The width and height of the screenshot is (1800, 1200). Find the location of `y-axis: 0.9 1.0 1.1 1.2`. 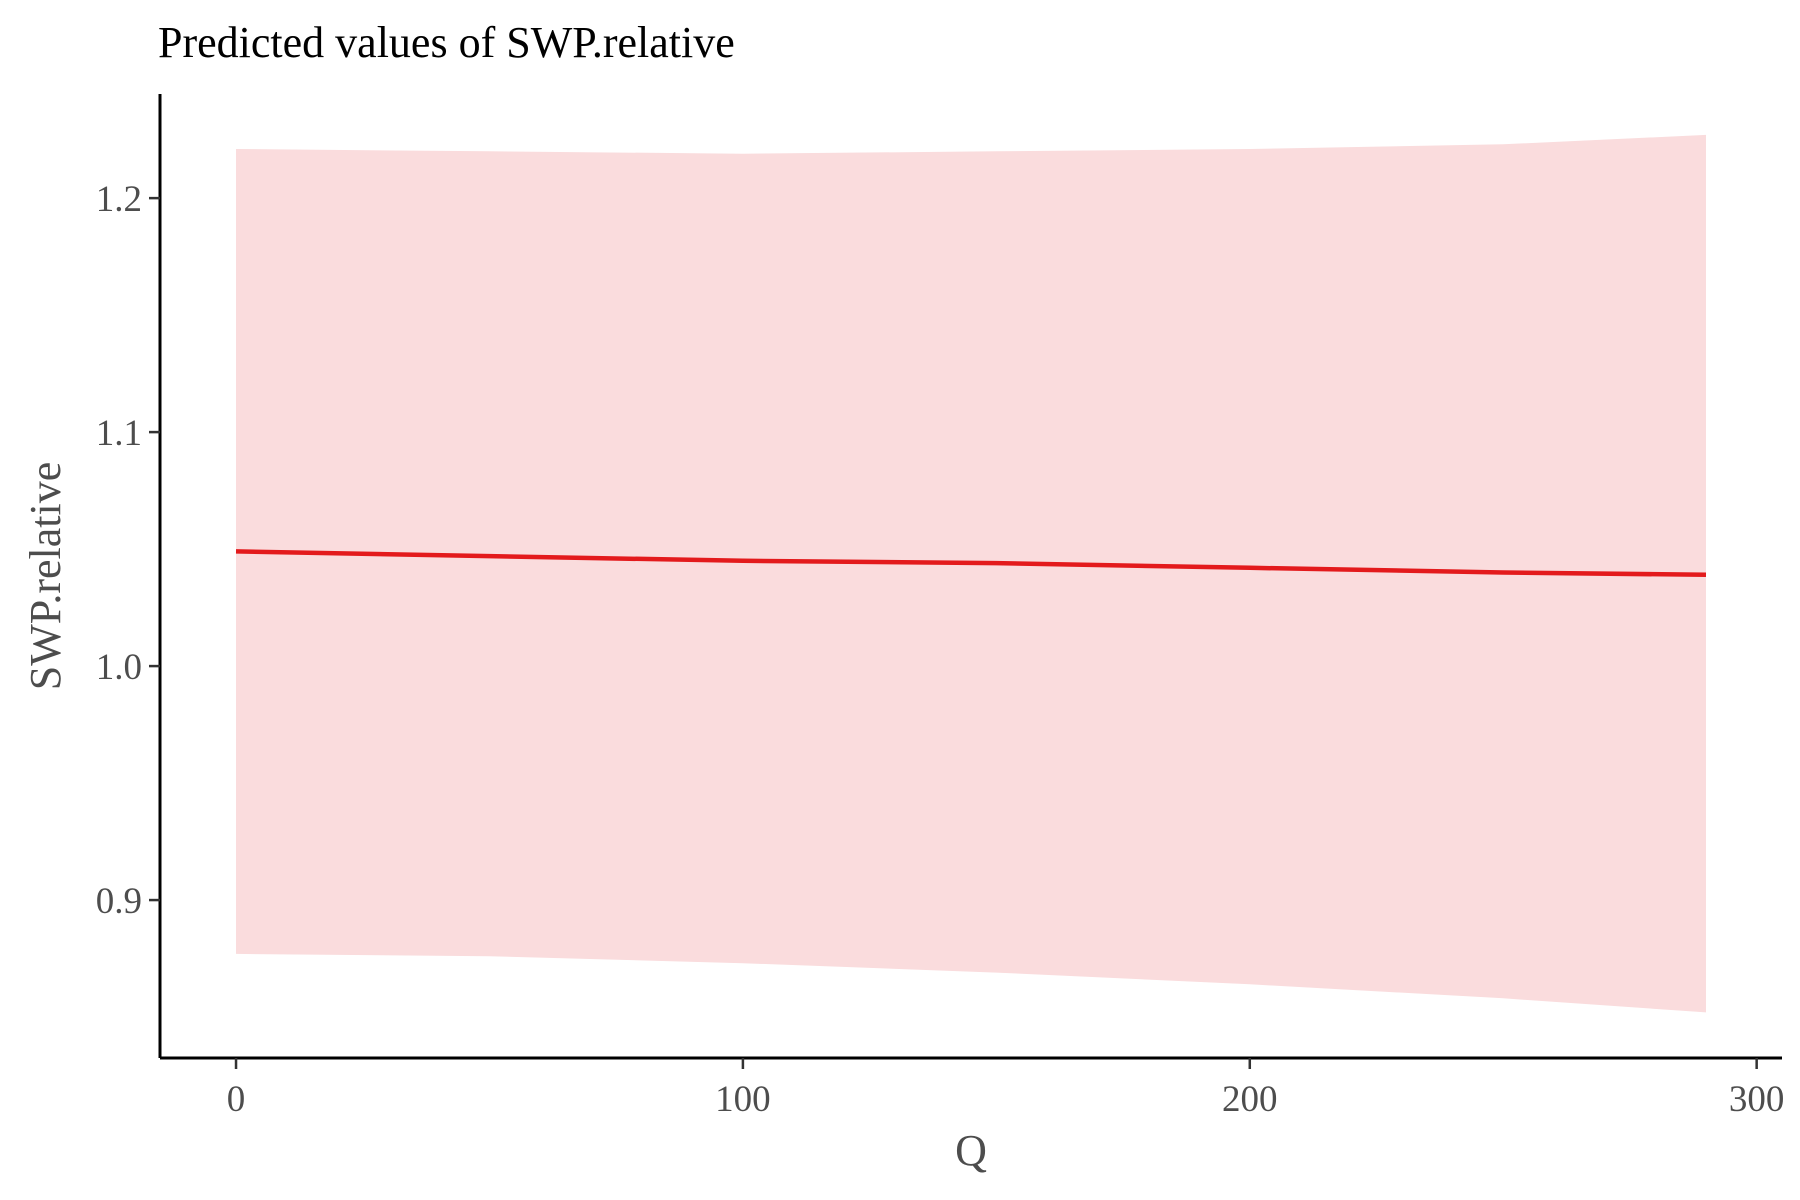

y-axis: 0.9 1.0 1.1 1.2 is located at coordinates (128, 550).